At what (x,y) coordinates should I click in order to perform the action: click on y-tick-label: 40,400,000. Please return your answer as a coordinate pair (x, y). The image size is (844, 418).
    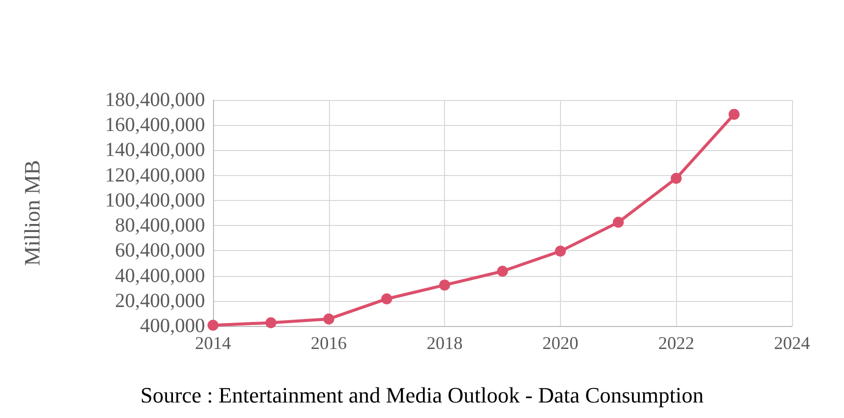
    Looking at the image, I should click on (160, 275).